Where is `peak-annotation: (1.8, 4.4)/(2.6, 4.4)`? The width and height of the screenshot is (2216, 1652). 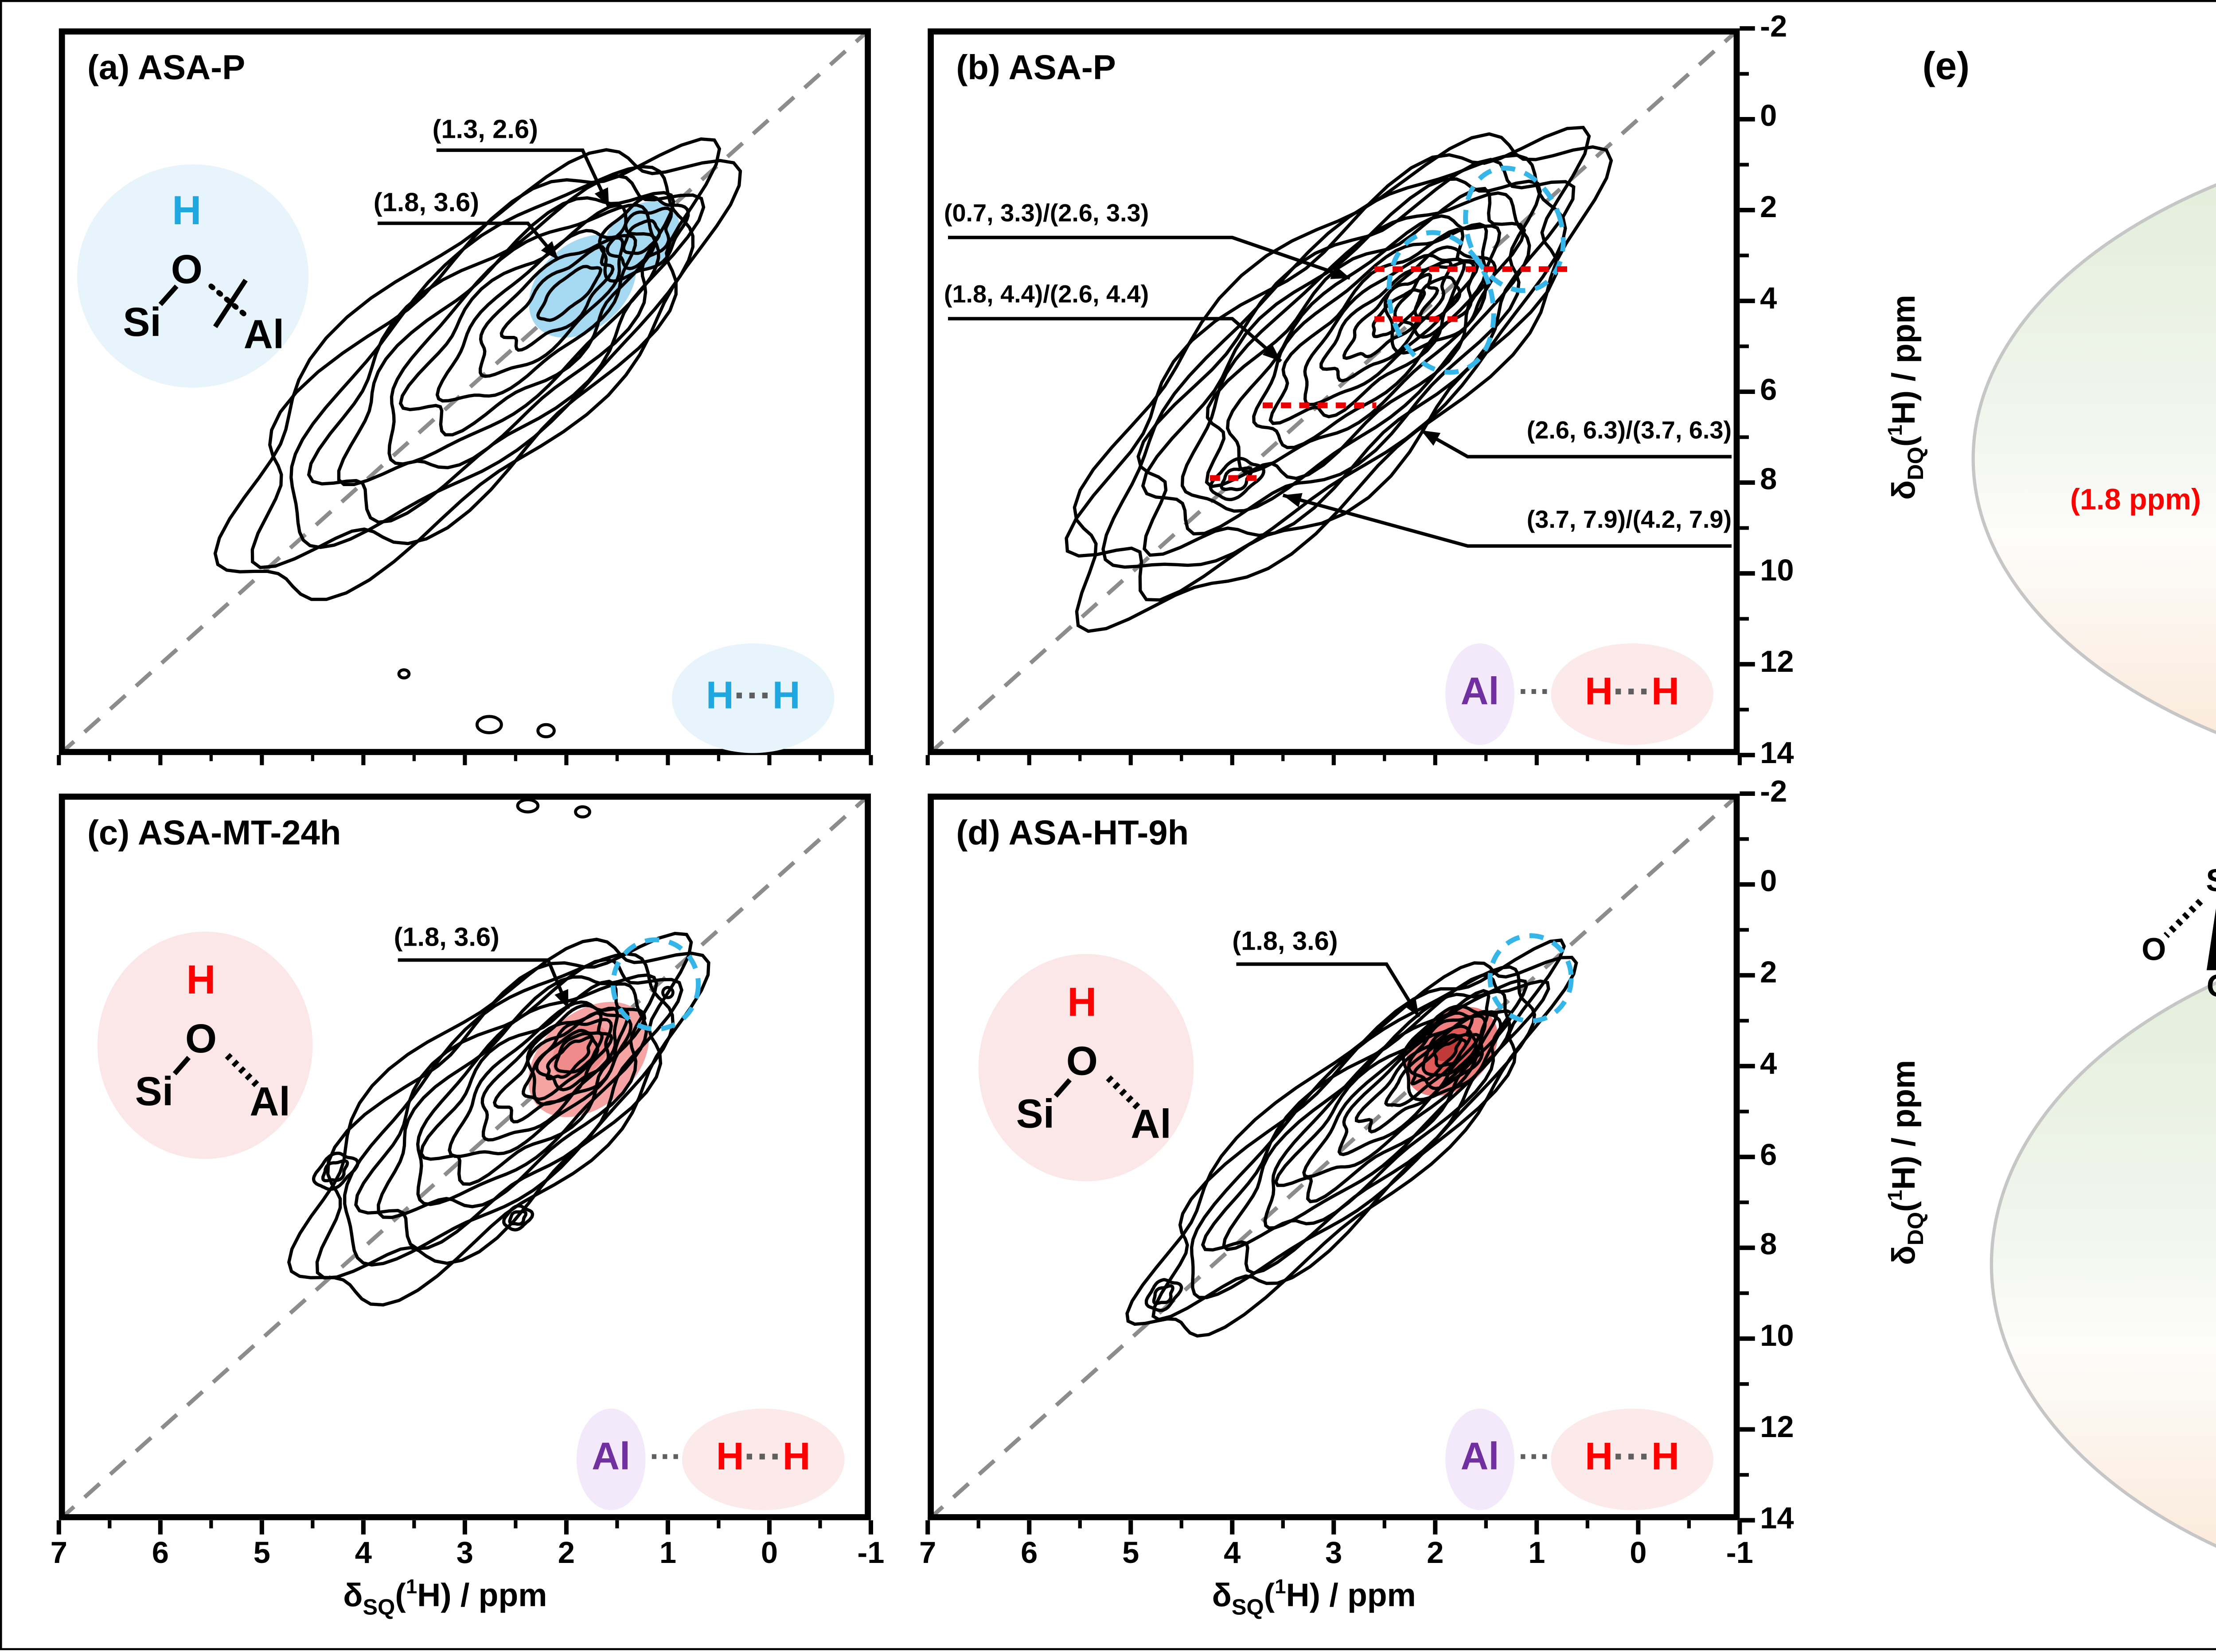
peak-annotation: (1.8, 4.4)/(2.6, 4.4) is located at coordinates (1046, 294).